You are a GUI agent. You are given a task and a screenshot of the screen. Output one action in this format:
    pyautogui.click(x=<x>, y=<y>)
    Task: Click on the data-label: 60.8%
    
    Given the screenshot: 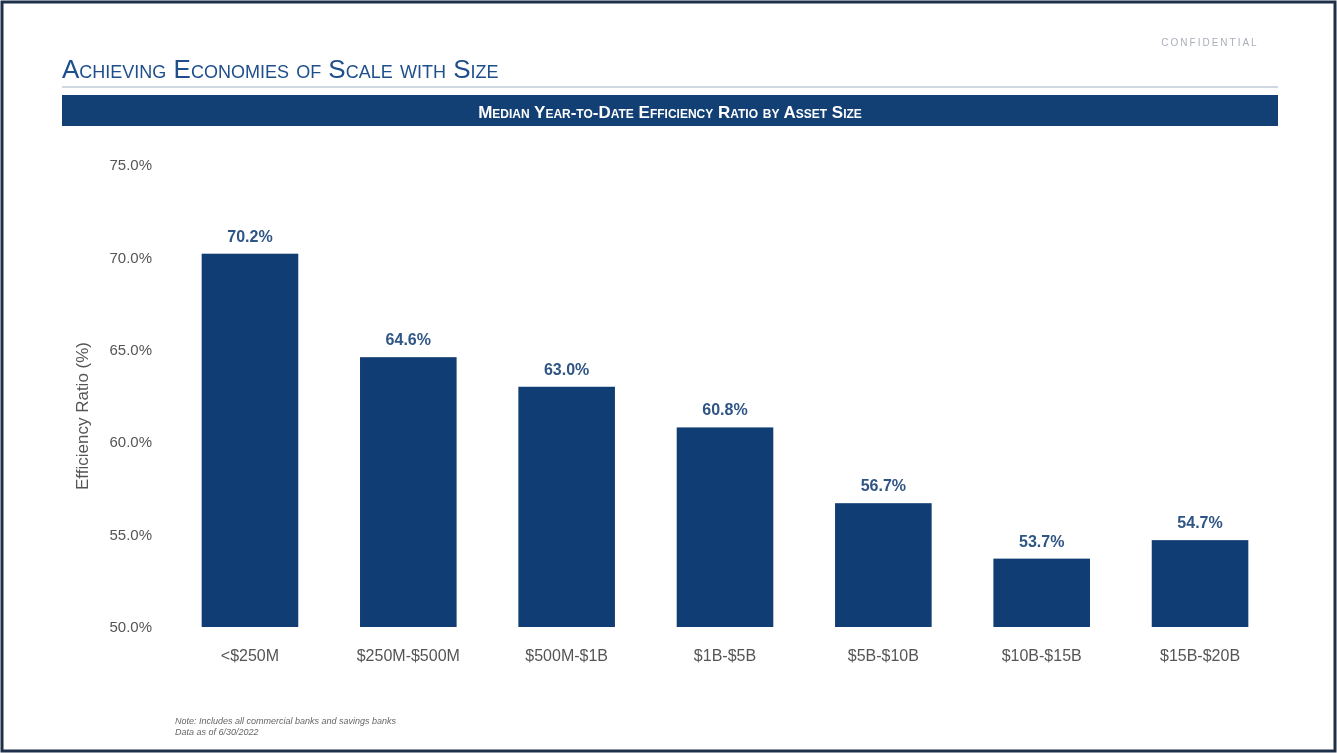 What is the action you would take?
    pyautogui.click(x=725, y=410)
    